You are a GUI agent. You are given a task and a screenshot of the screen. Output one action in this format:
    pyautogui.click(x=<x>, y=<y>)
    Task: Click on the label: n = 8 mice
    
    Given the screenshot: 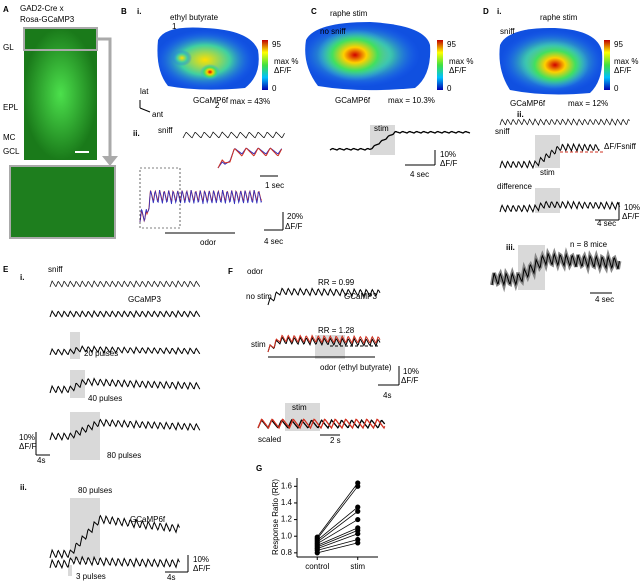 What is the action you would take?
    pyautogui.click(x=589, y=244)
    